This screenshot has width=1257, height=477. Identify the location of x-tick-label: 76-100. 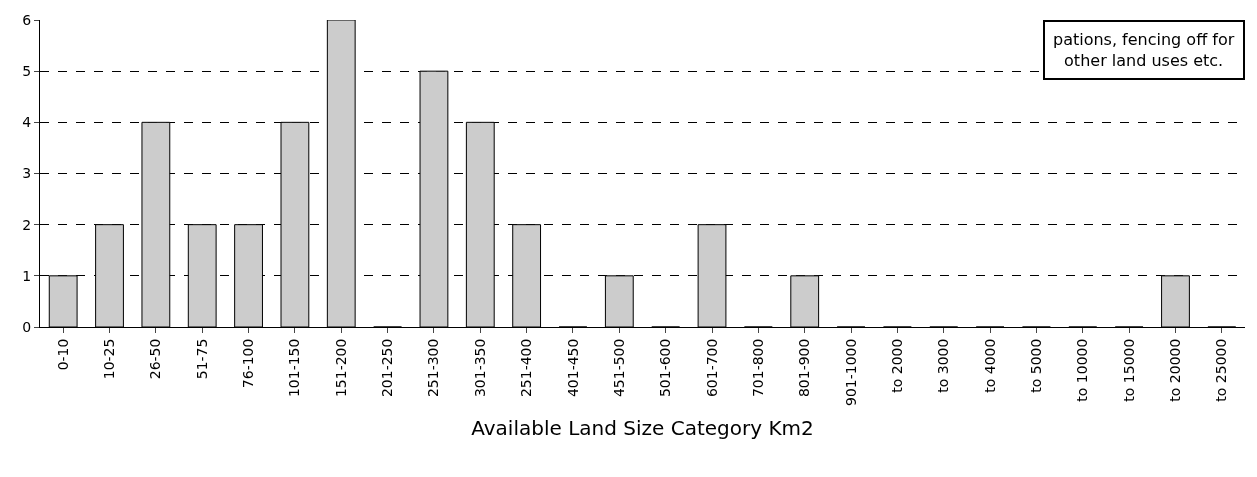
(248, 363).